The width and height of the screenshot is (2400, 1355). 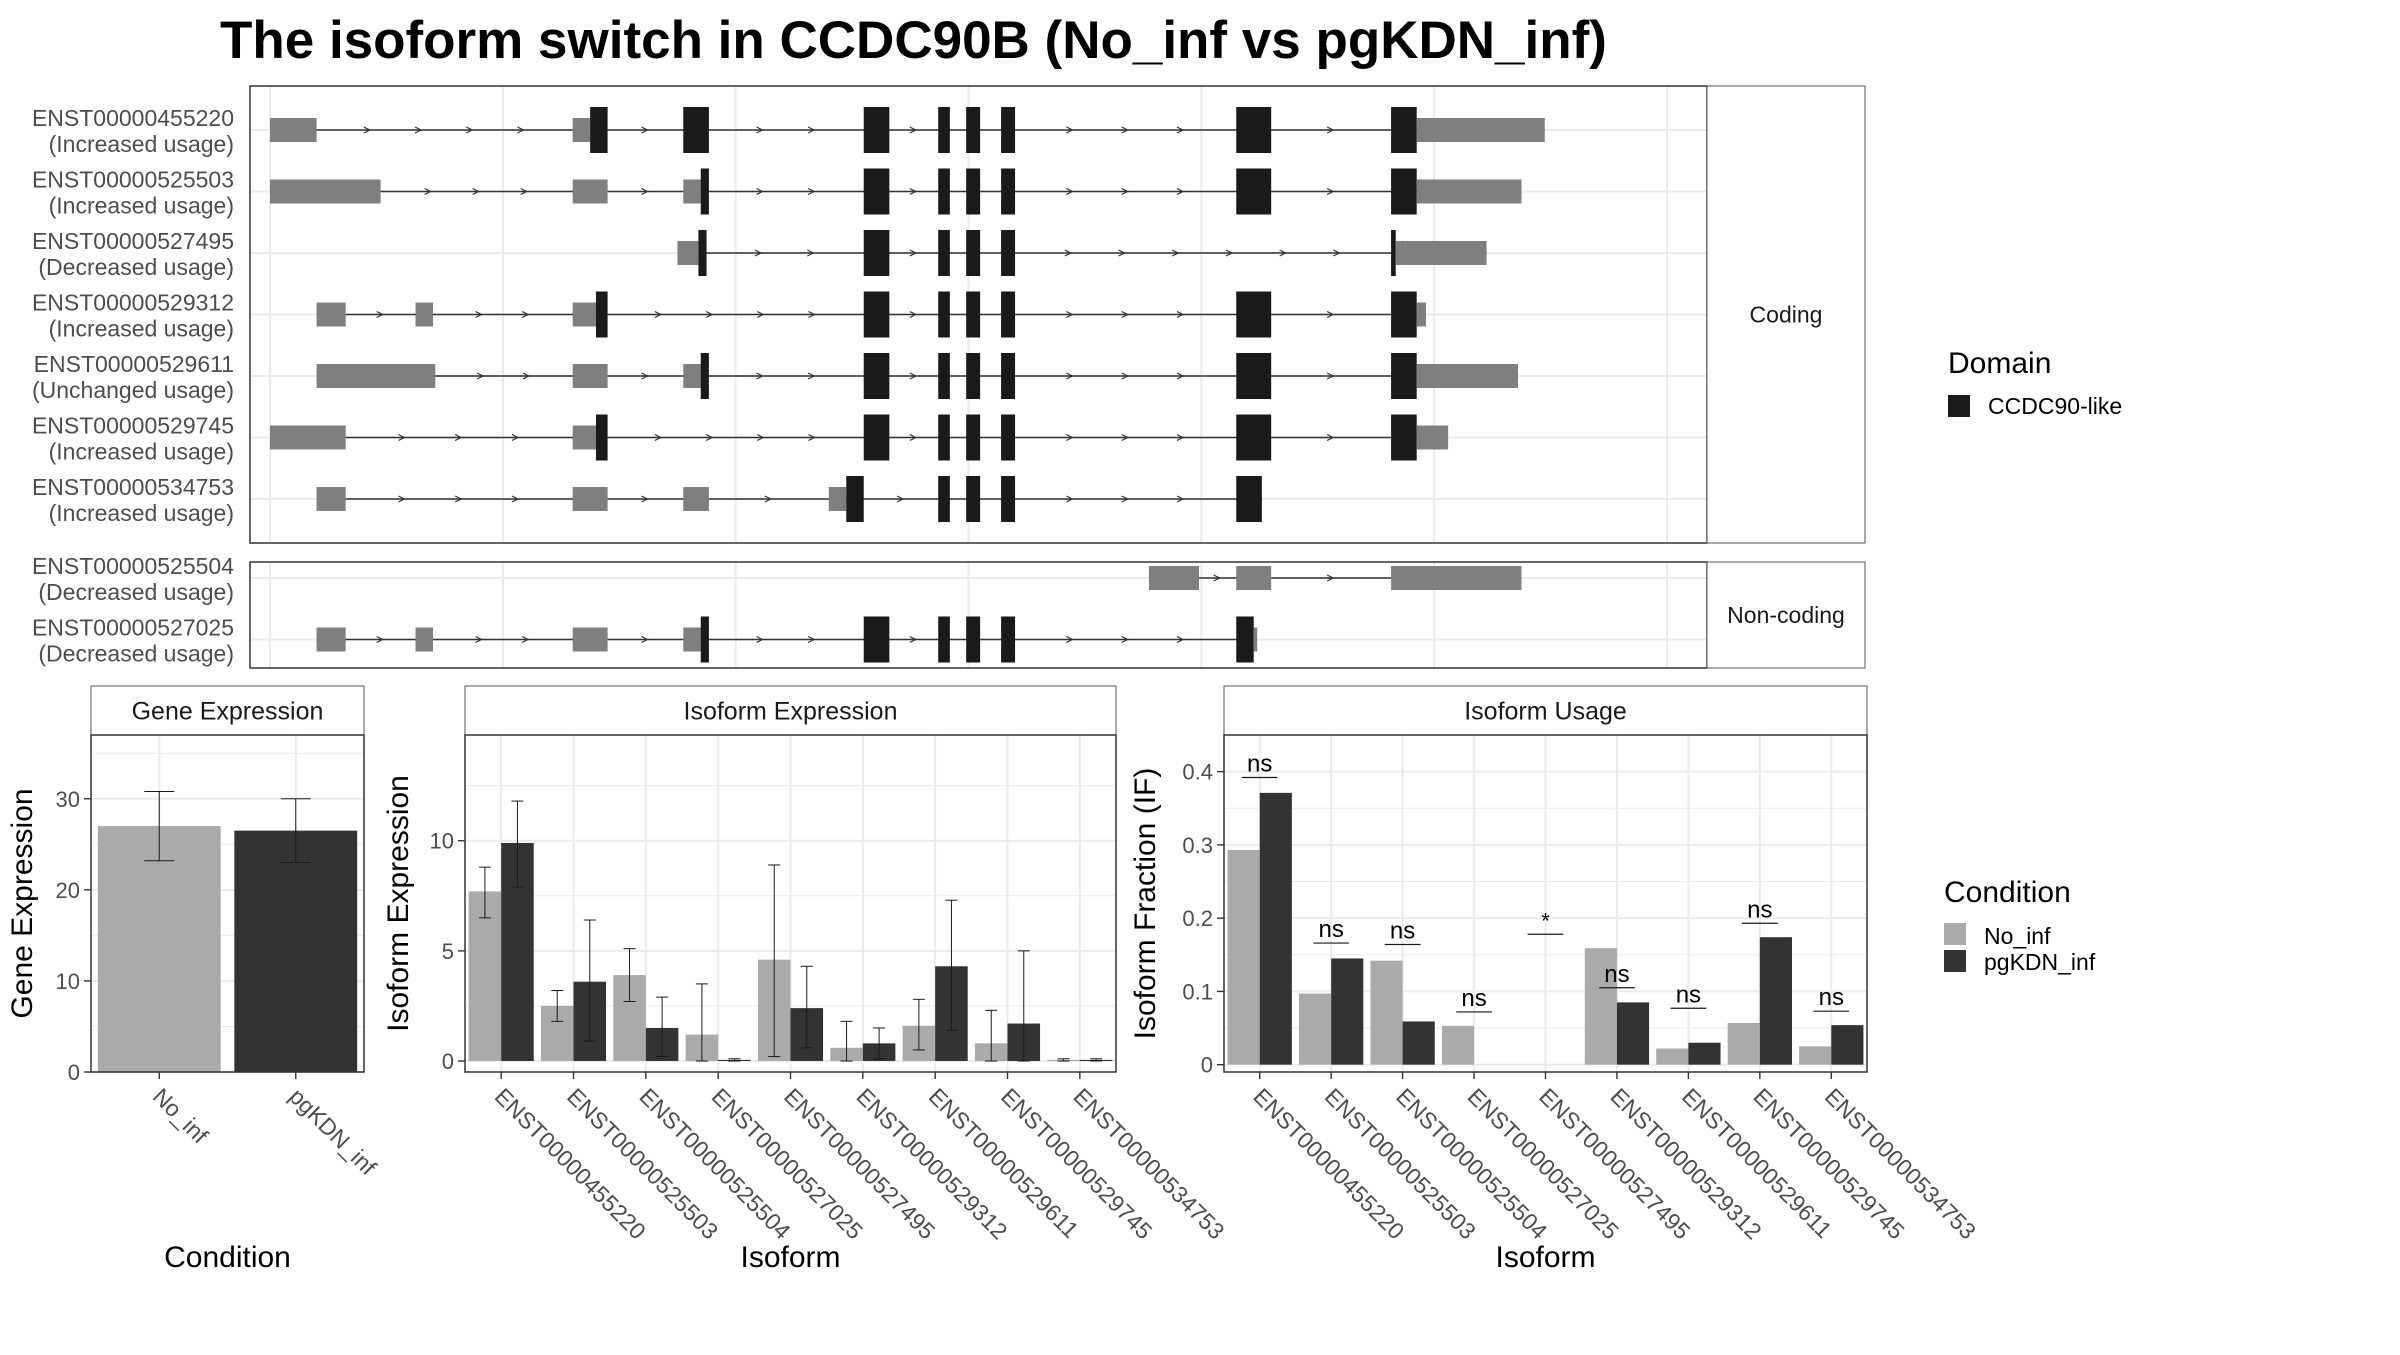 I want to click on plot-border, so click(x=227, y=903).